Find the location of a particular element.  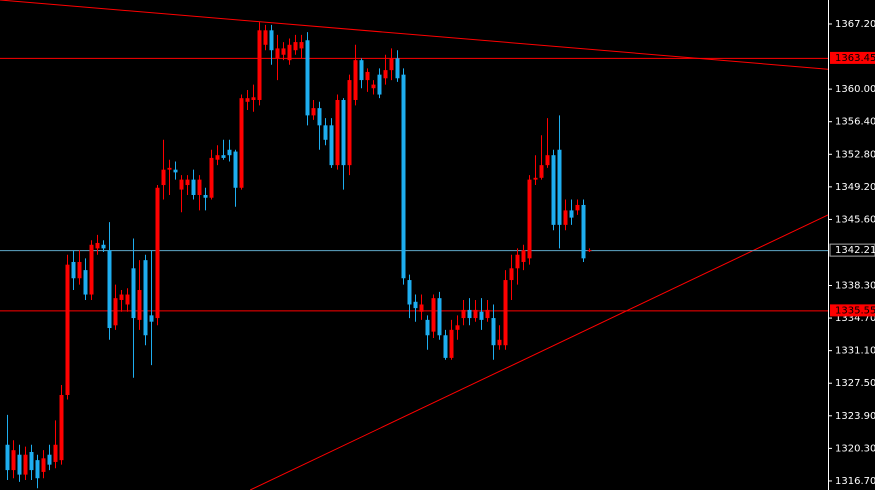

y-tick-label: 1323.90 is located at coordinates (855, 416).